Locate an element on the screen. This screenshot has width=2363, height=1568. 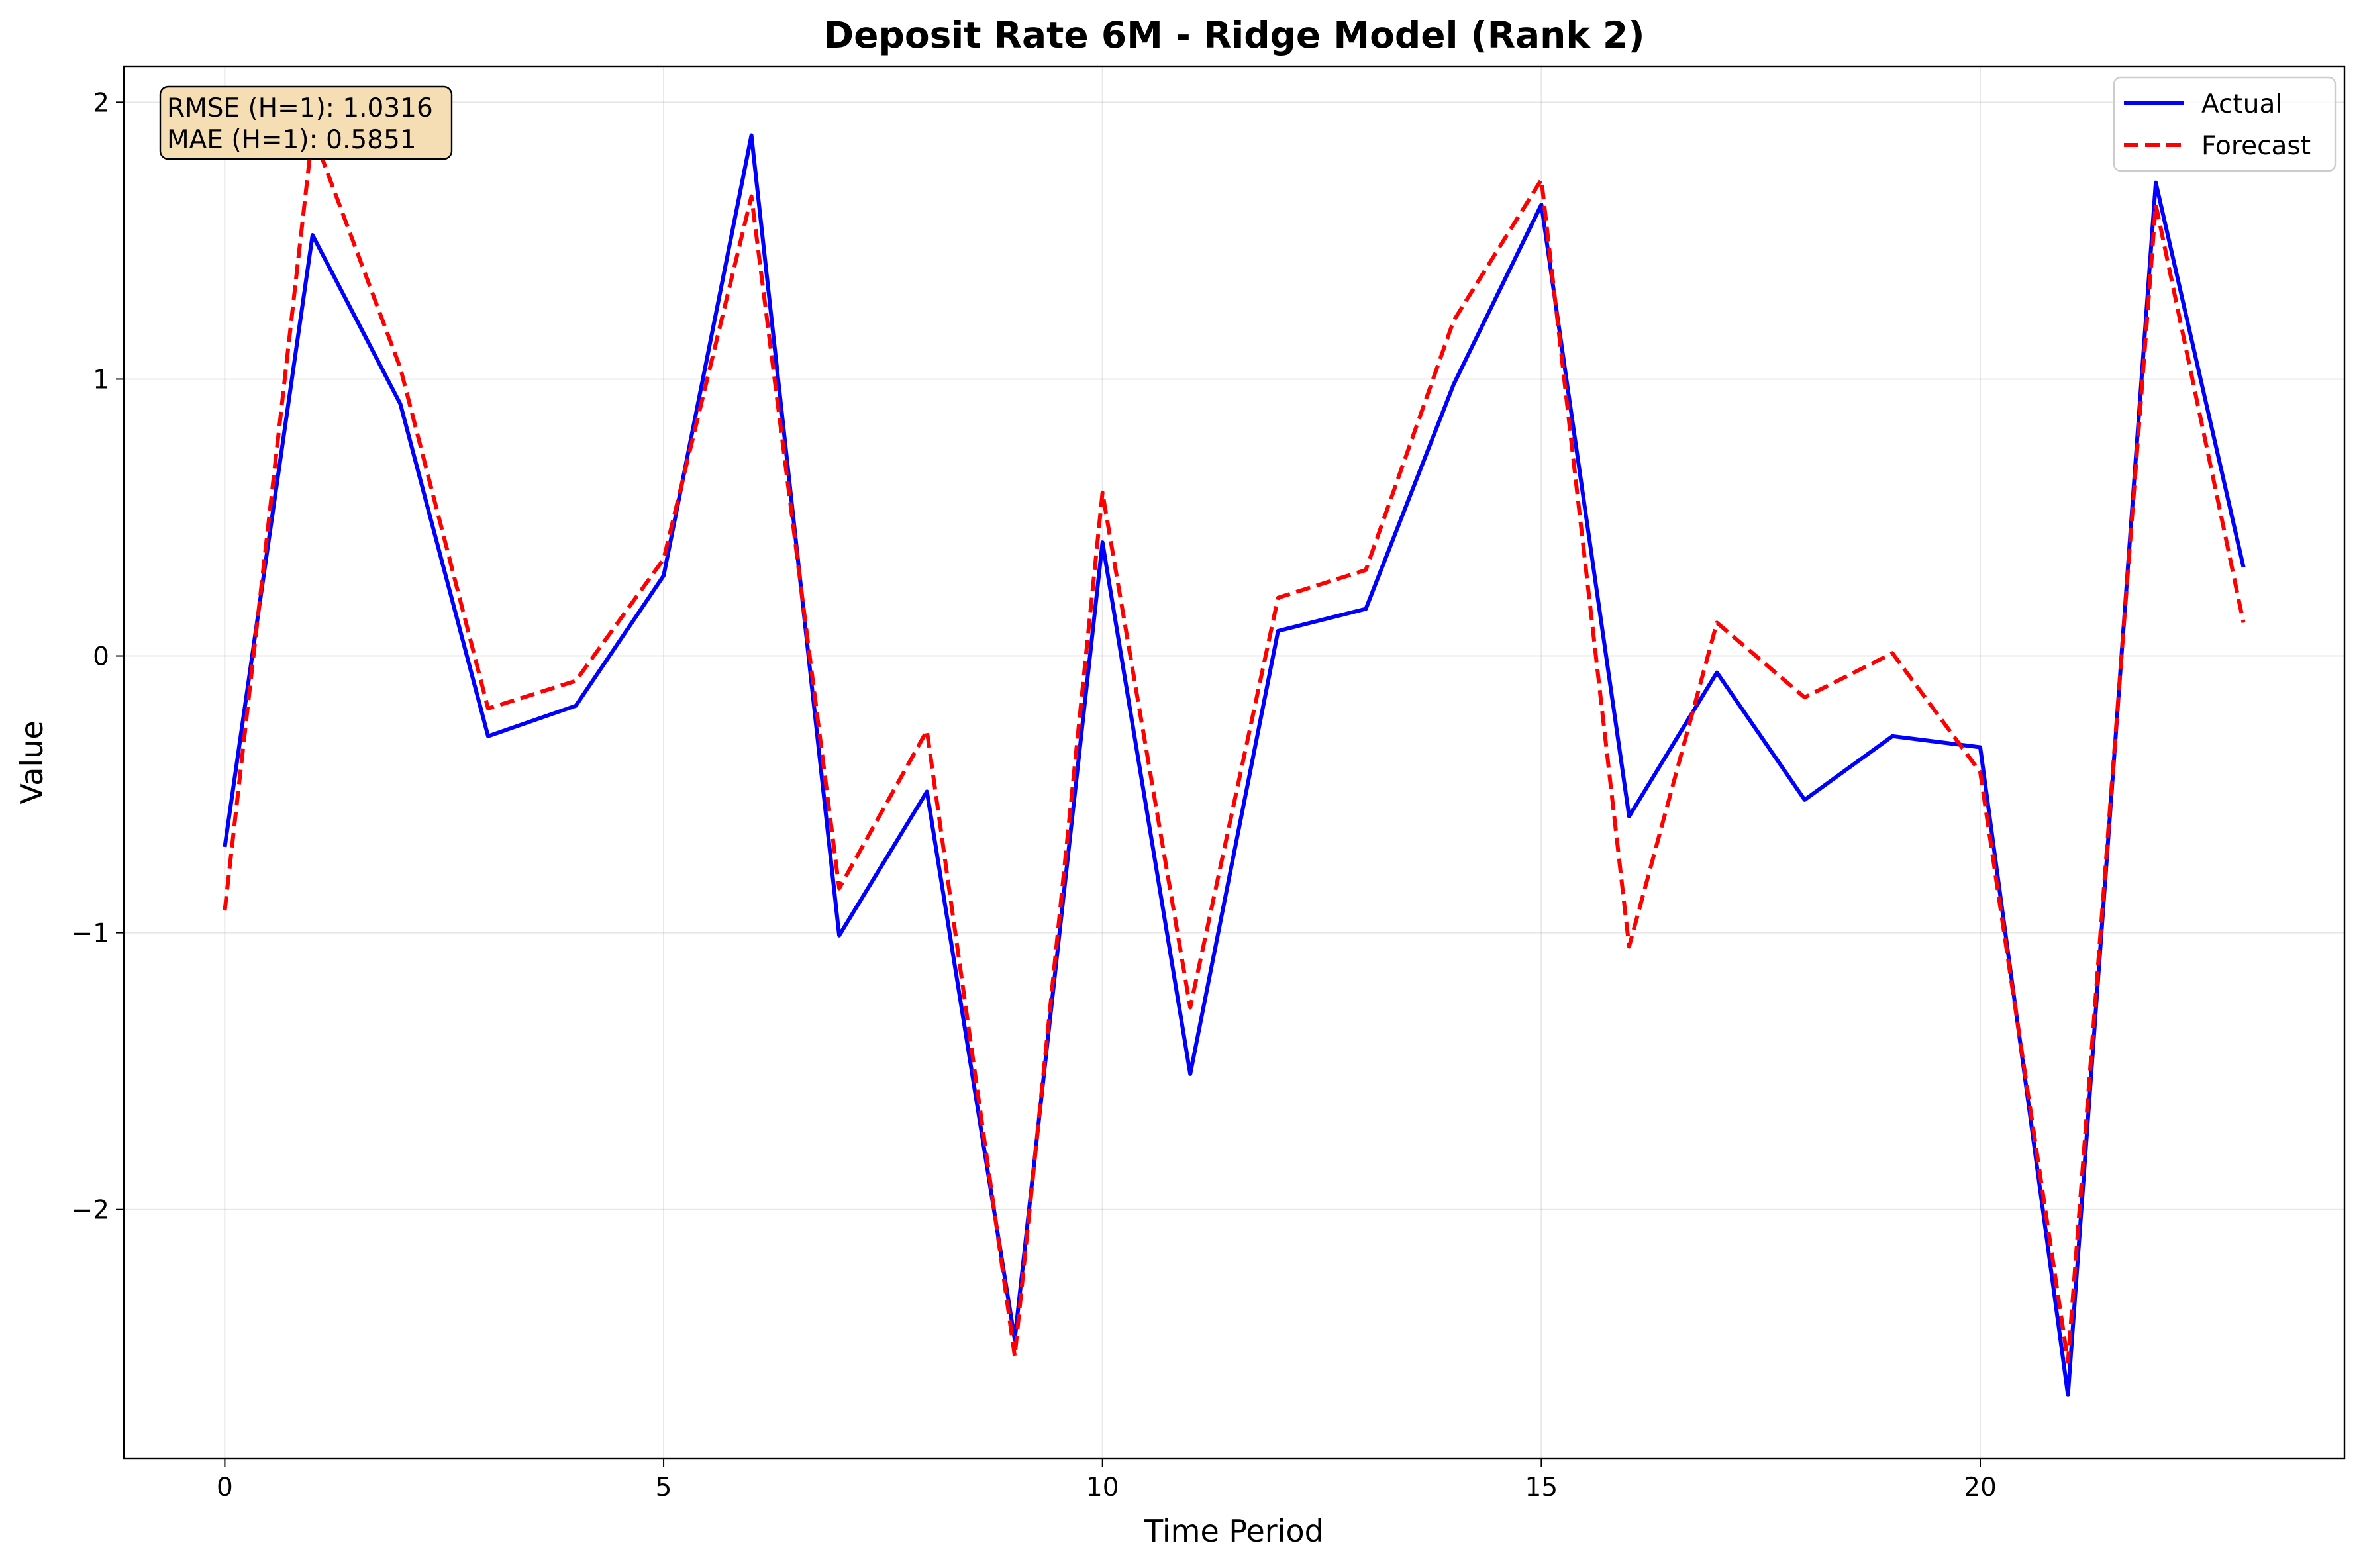
legend-label-forecast: Forecast is located at coordinates (2256, 146).